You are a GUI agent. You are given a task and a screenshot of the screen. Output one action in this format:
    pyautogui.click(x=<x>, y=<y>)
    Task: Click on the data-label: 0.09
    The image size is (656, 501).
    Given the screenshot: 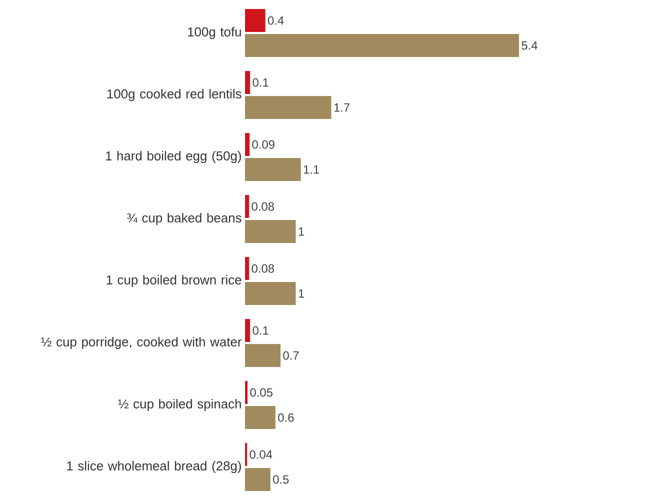 What is the action you would take?
    pyautogui.click(x=263, y=144)
    